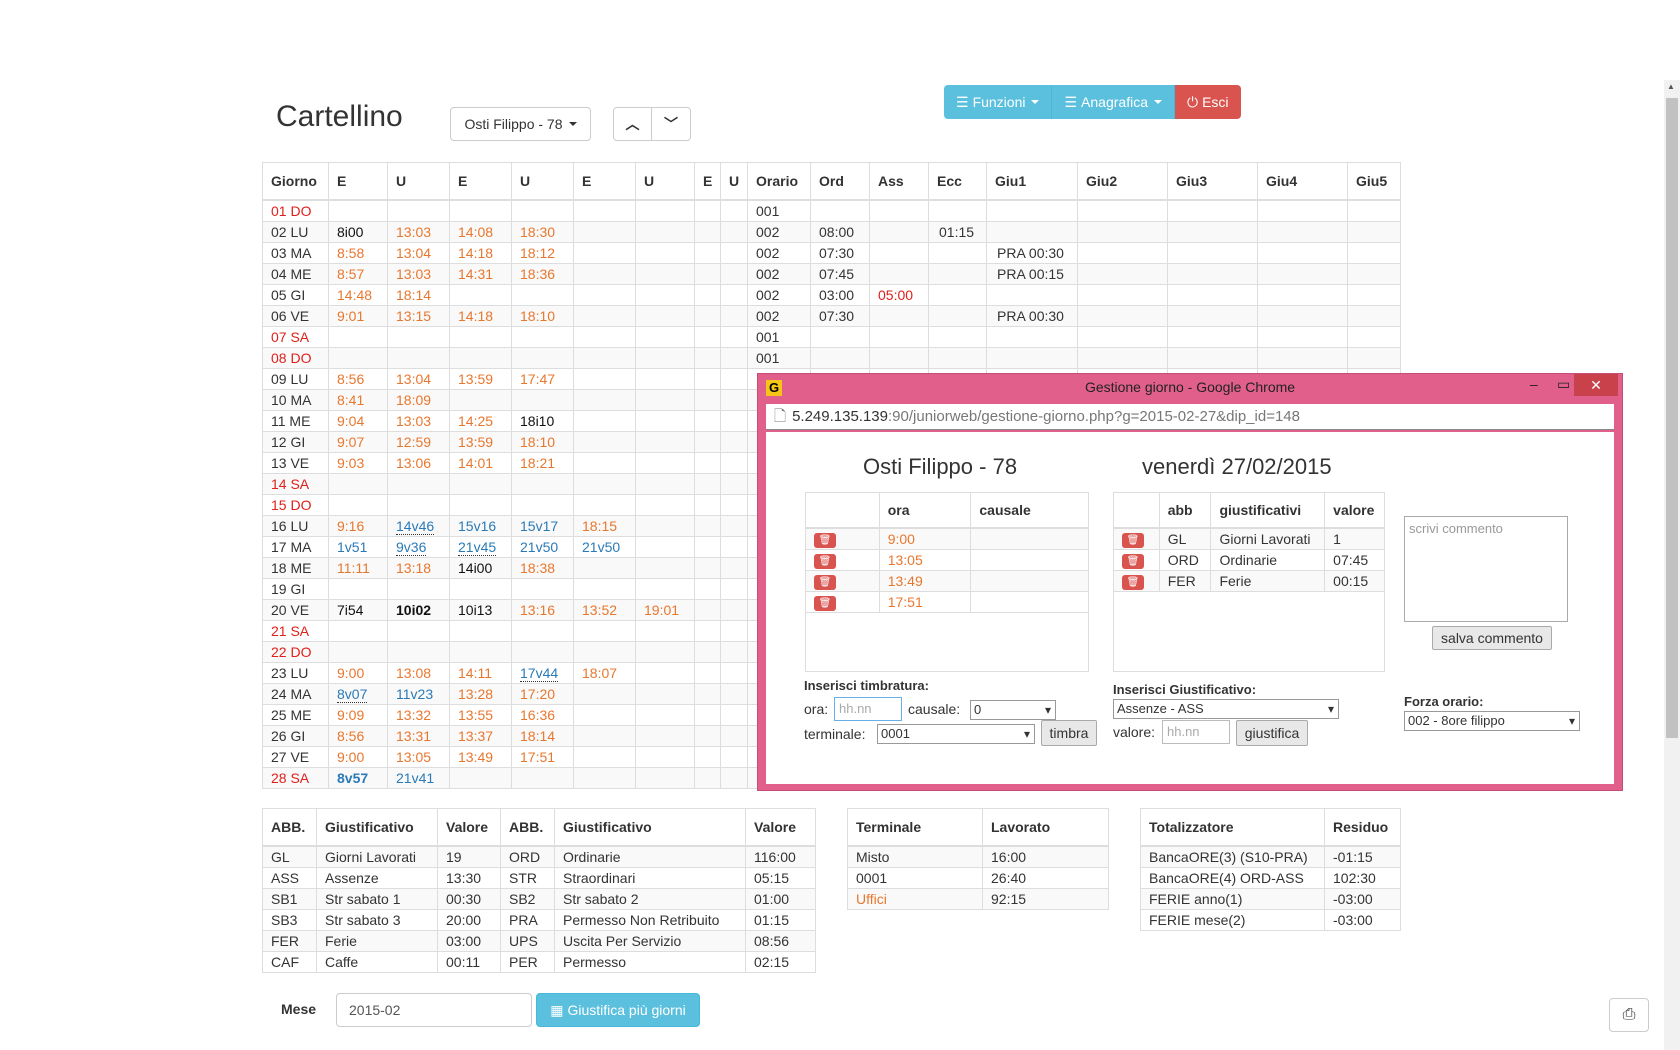  Describe the element at coordinates (295, 631) in the screenshot. I see `day-cell: 21 SA` at that location.